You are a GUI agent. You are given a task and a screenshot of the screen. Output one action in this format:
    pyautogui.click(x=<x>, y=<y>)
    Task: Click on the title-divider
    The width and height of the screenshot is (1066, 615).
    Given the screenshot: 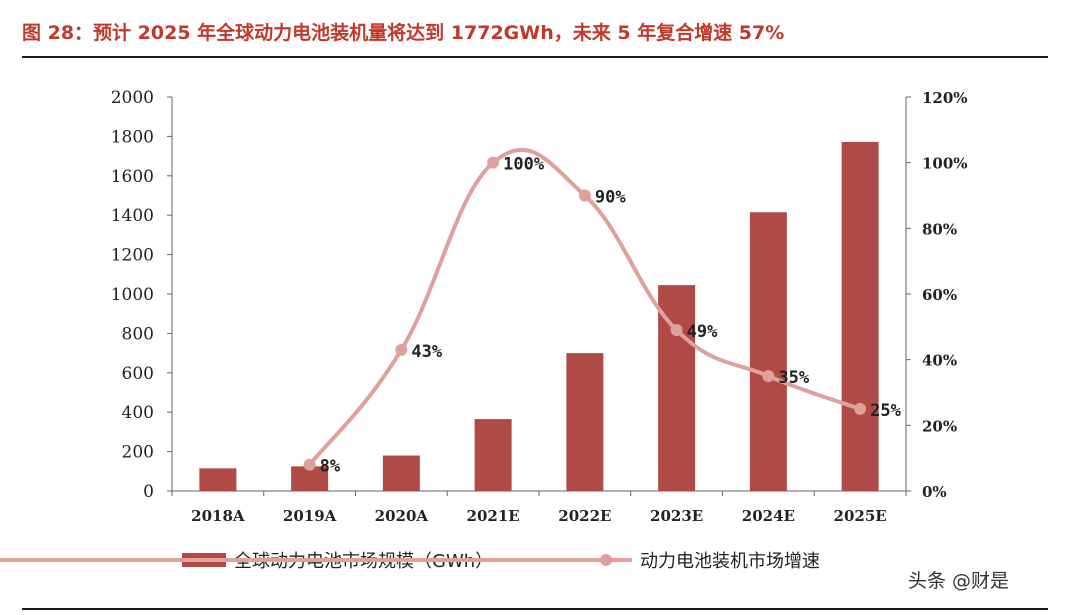 What is the action you would take?
    pyautogui.click(x=535, y=57)
    